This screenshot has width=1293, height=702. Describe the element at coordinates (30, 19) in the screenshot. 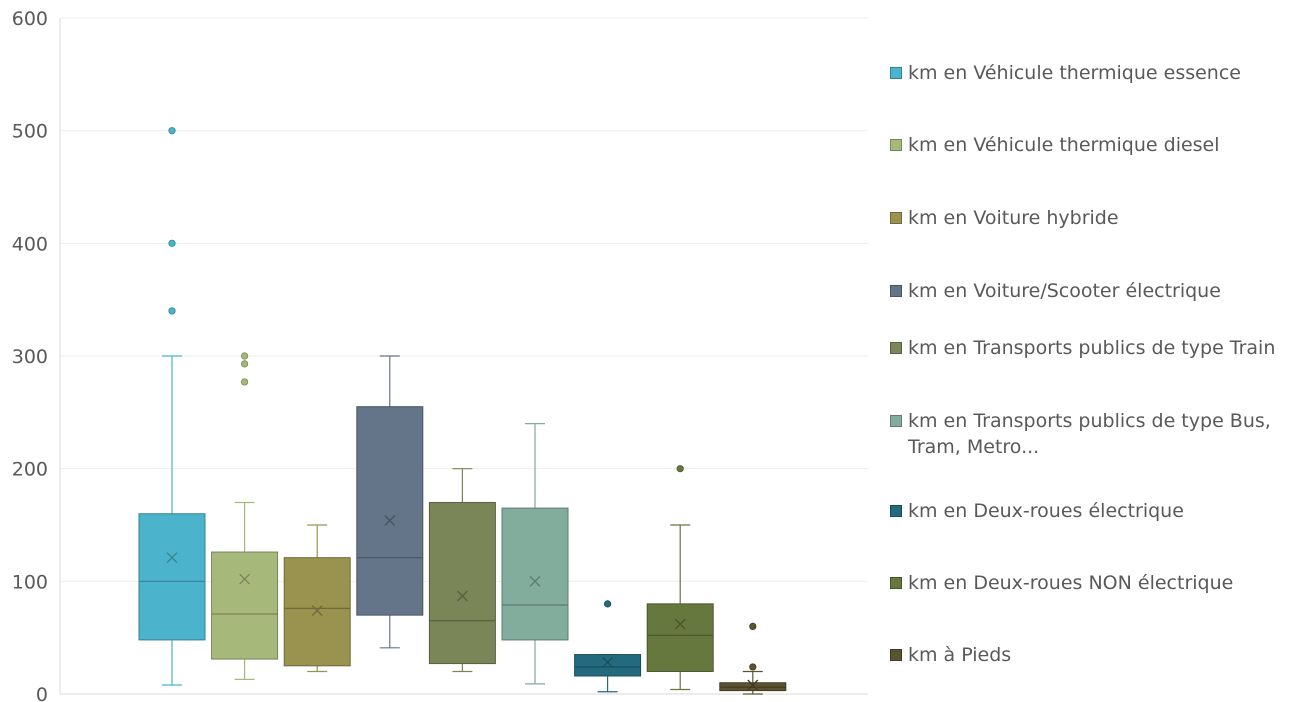

I see `y-tick-label: 600` at that location.